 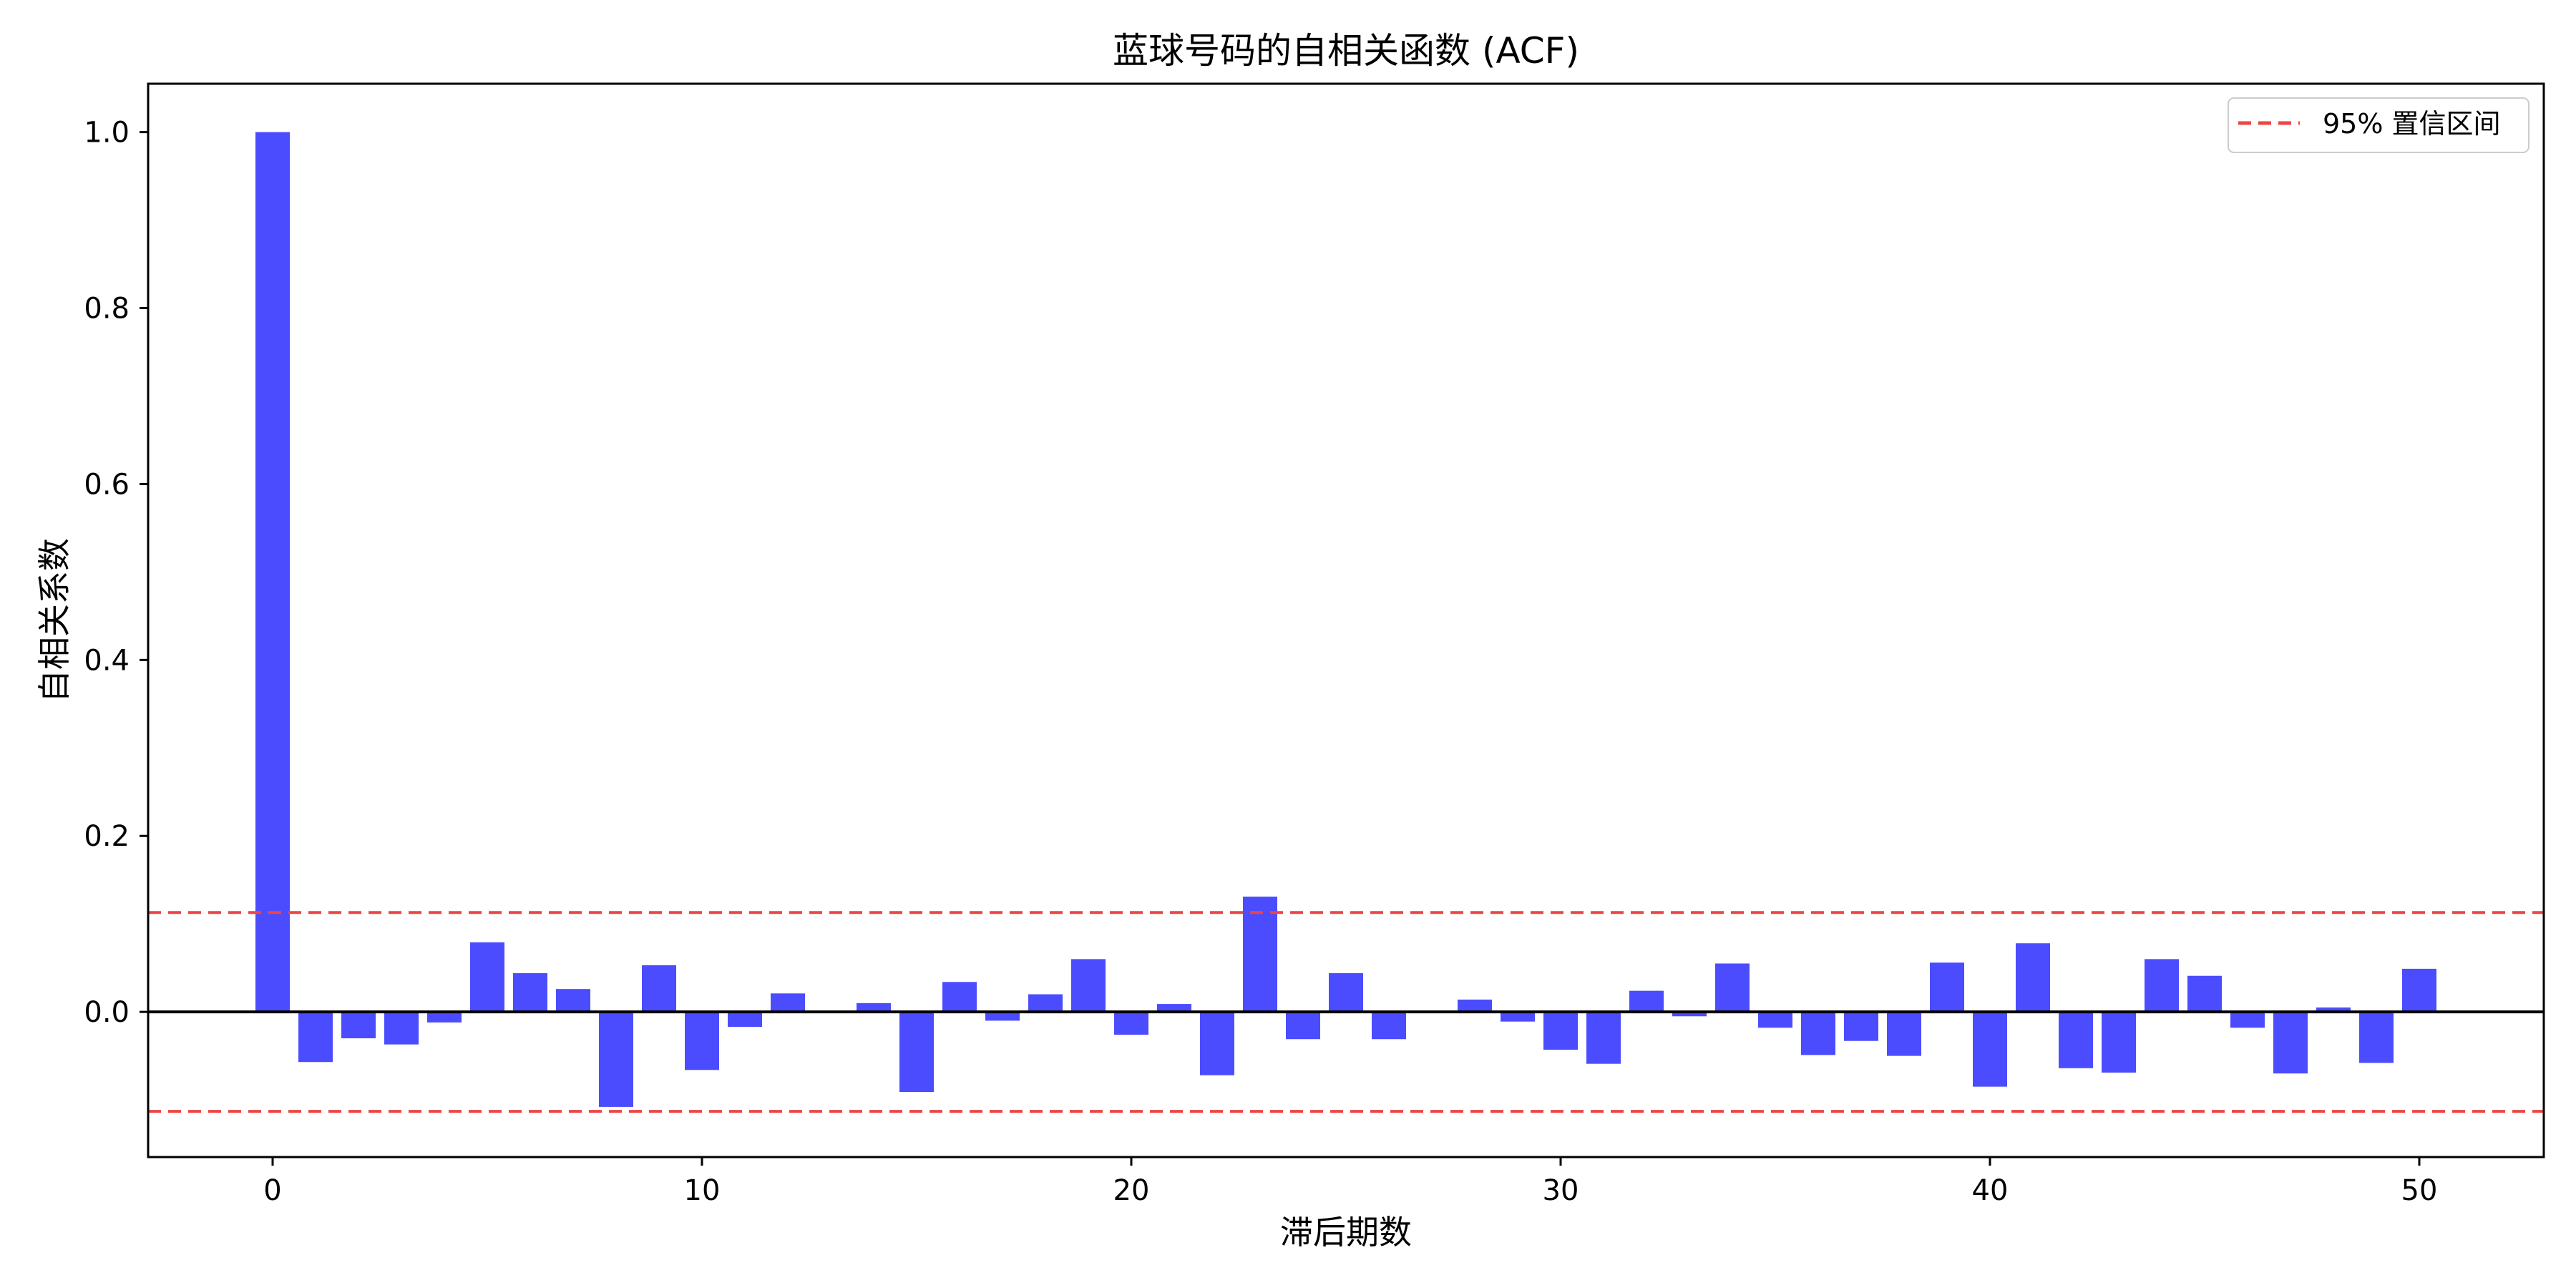 What do you see at coordinates (2419, 1190) in the screenshot?
I see `x-tick-label: 50` at bounding box center [2419, 1190].